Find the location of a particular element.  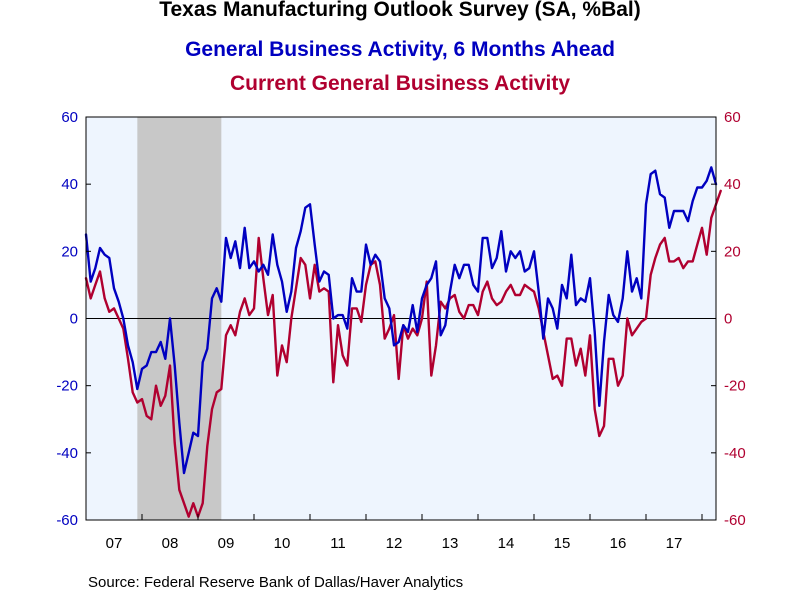

right-tick-label: -60 is located at coordinates (735, 520).